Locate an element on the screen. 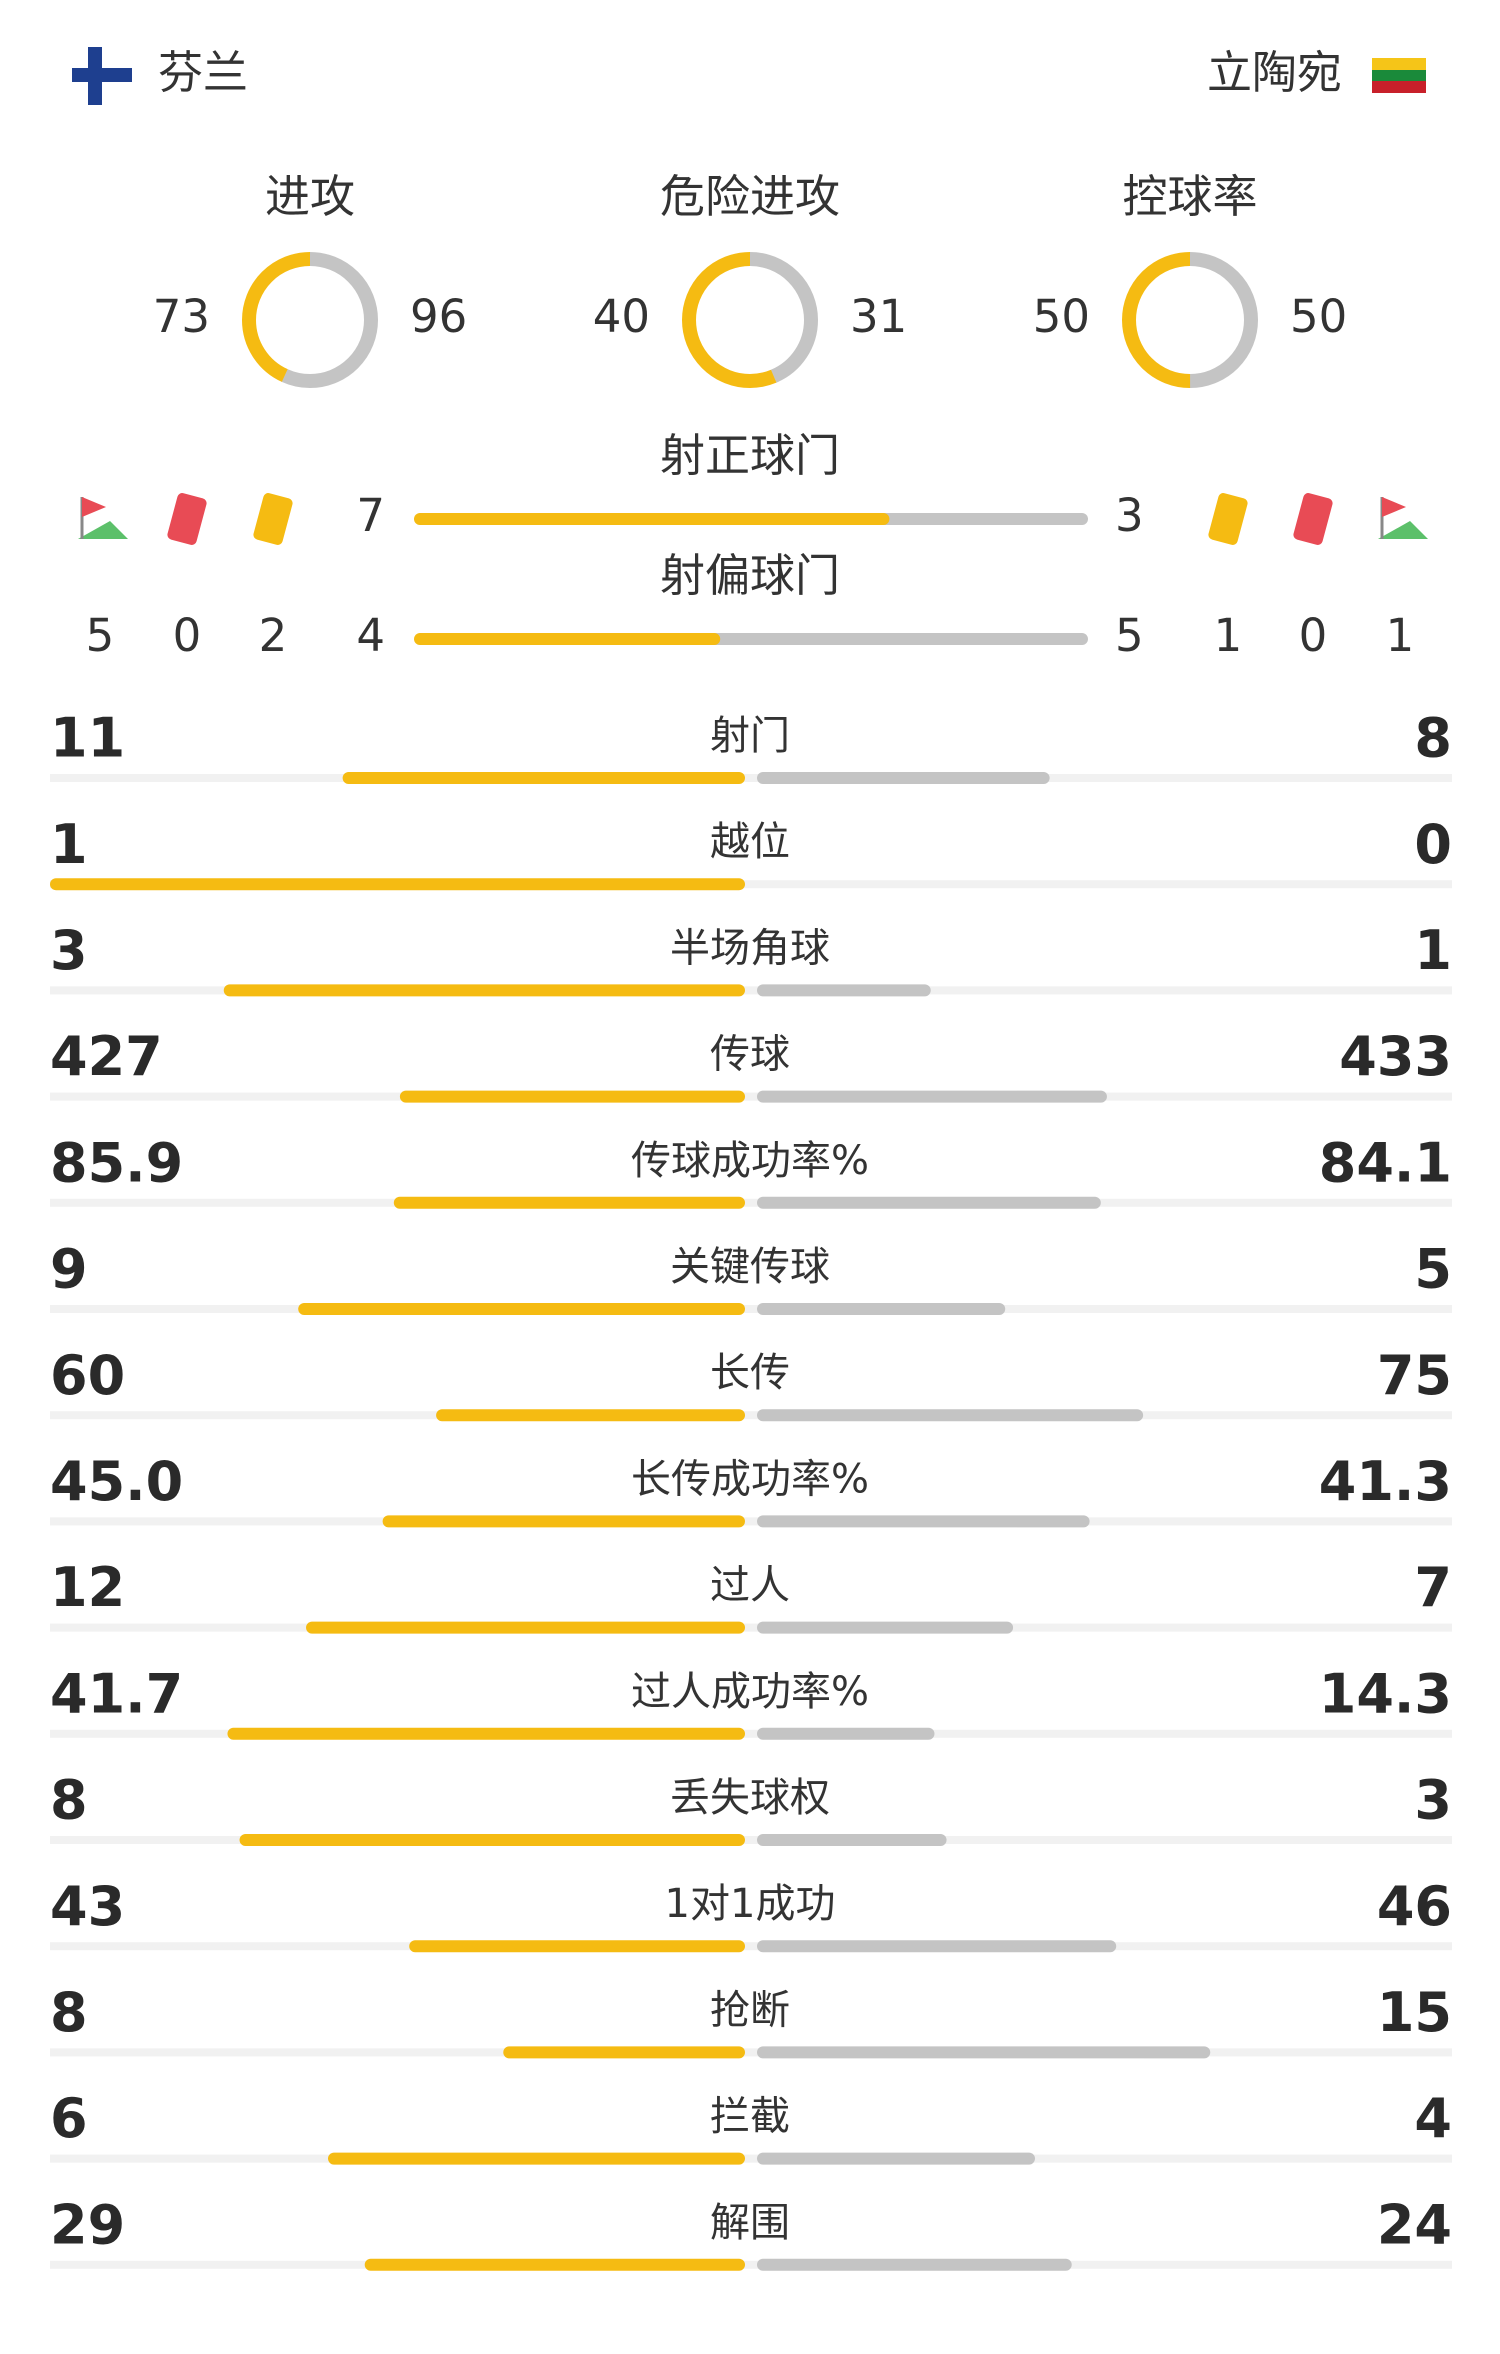  ring-label: 危险进攻 is located at coordinates (750, 196).